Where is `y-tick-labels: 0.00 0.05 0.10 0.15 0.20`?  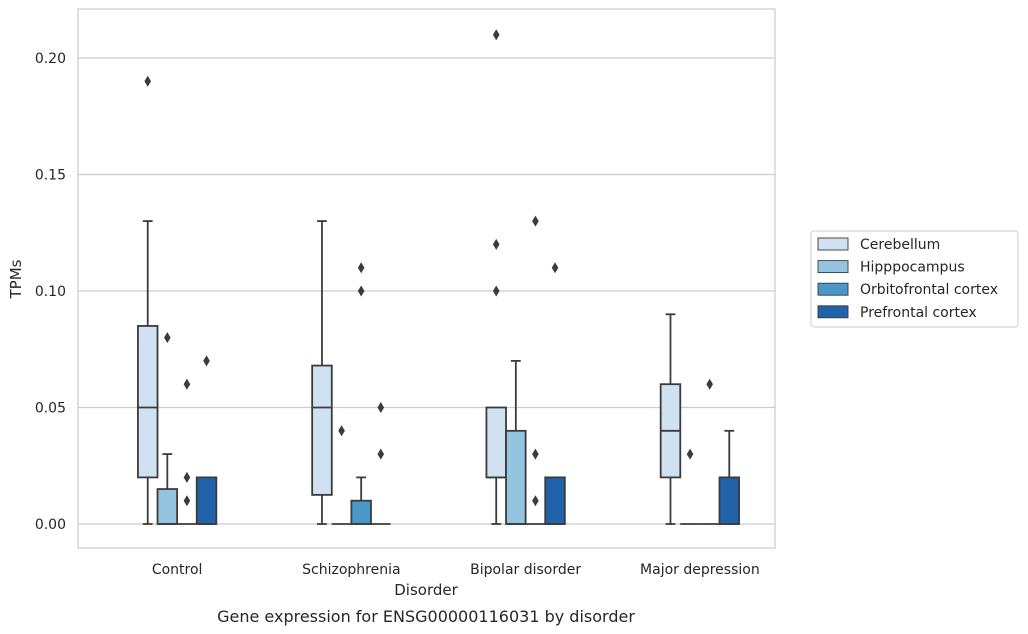 y-tick-labels: 0.00 0.05 0.10 0.15 0.20 is located at coordinates (50, 292).